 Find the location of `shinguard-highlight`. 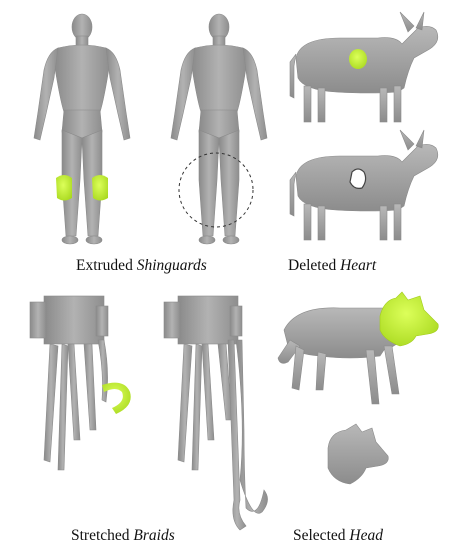

shinguard-highlight is located at coordinates (82, 188).